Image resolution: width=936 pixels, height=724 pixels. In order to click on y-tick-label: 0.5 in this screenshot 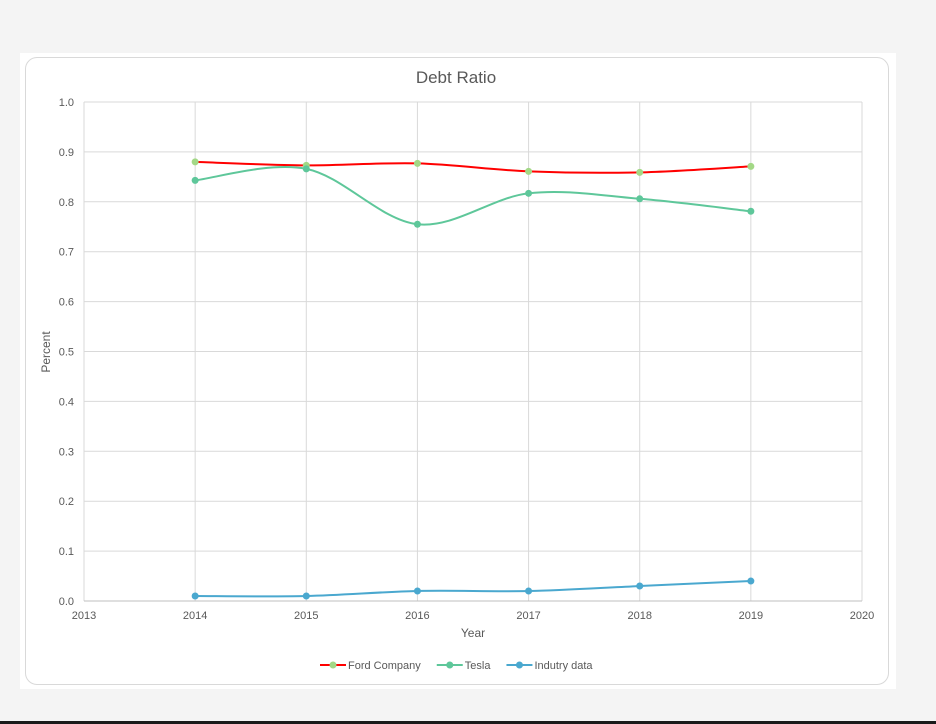, I will do `click(66, 353)`.